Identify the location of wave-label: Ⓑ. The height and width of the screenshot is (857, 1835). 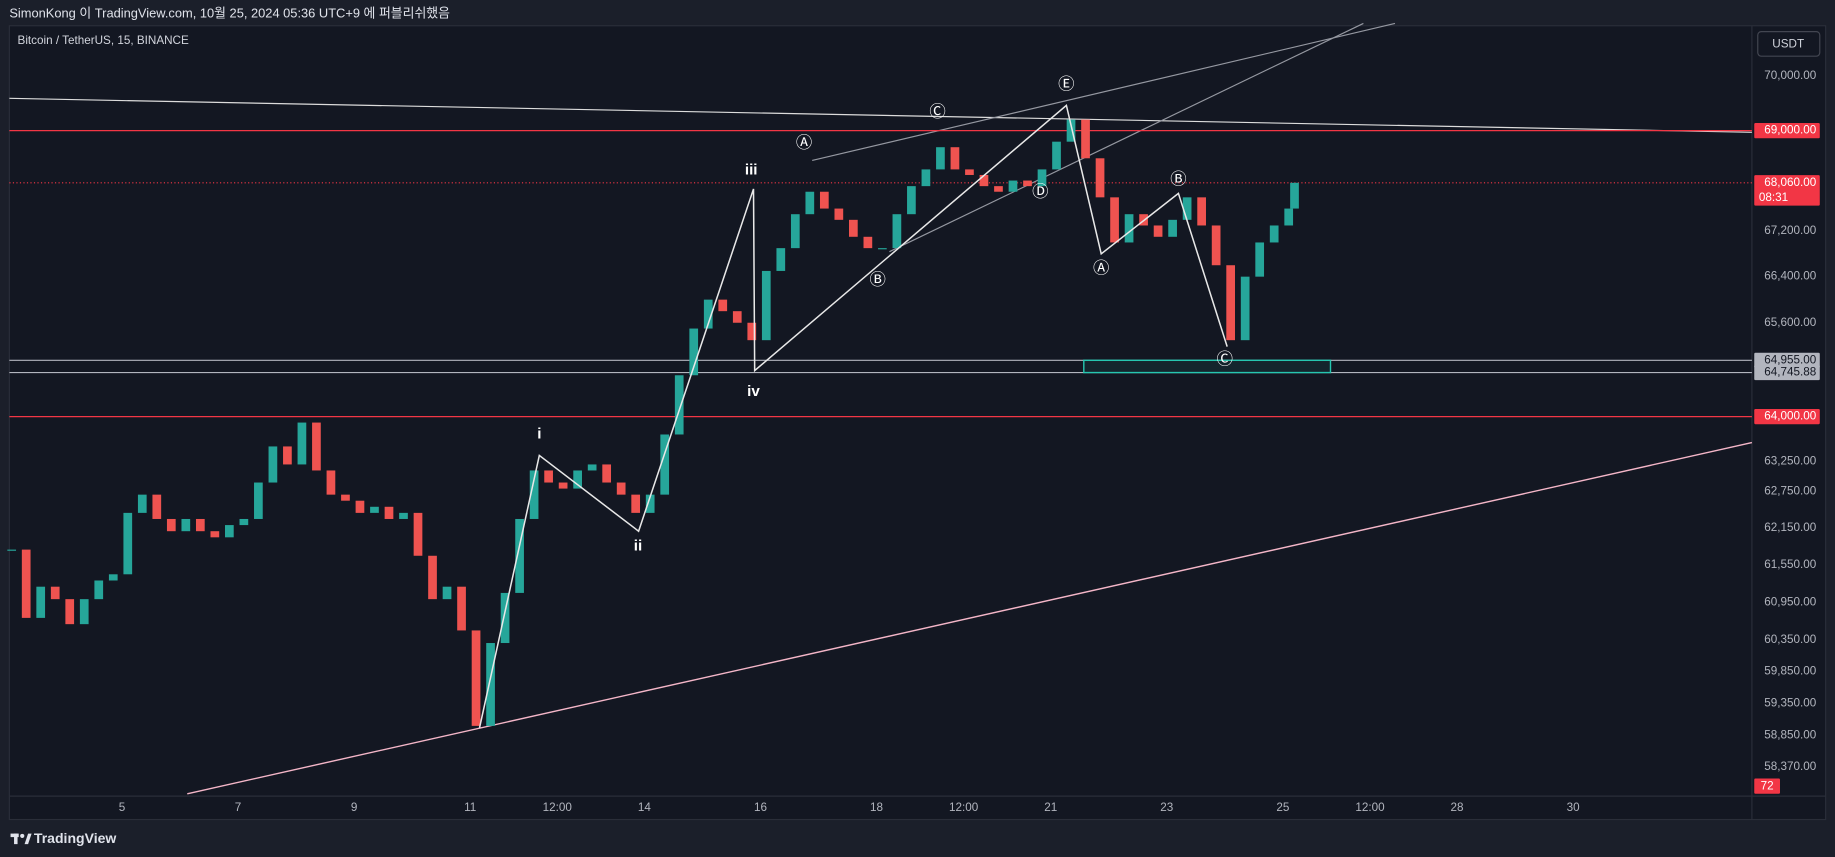
(878, 280).